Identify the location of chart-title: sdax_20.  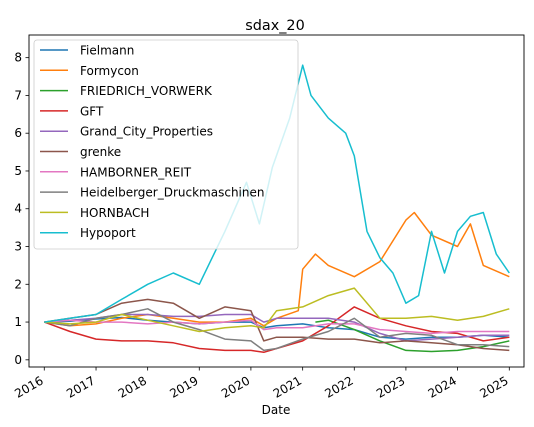
(274, 26).